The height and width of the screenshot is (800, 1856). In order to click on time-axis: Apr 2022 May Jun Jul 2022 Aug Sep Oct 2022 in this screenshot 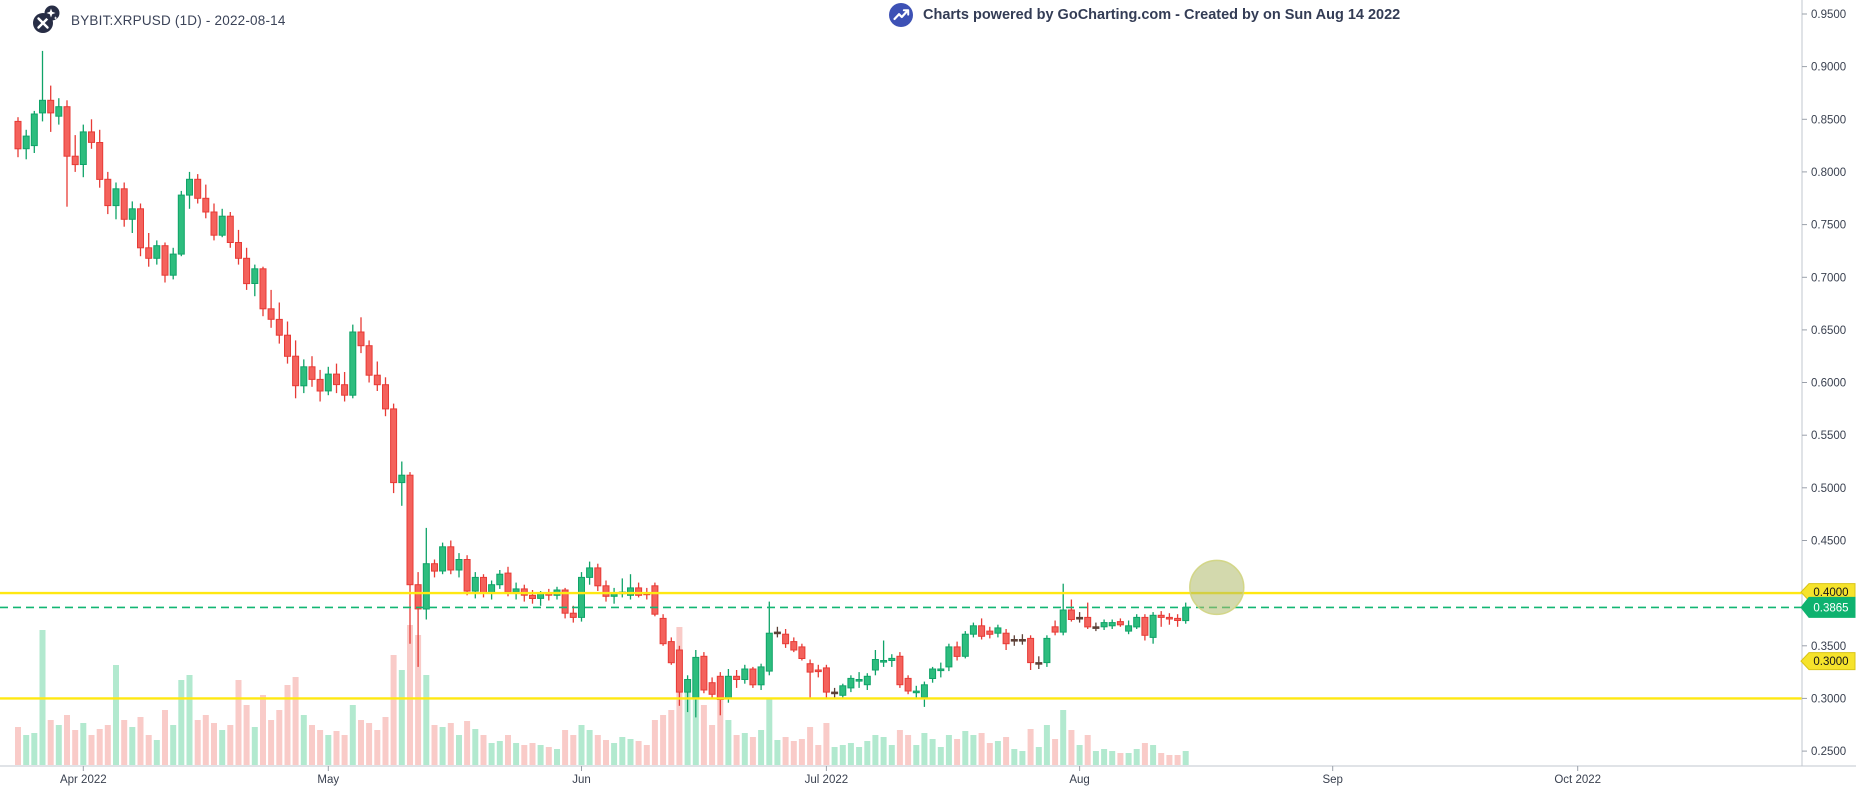, I will do `click(830, 776)`.